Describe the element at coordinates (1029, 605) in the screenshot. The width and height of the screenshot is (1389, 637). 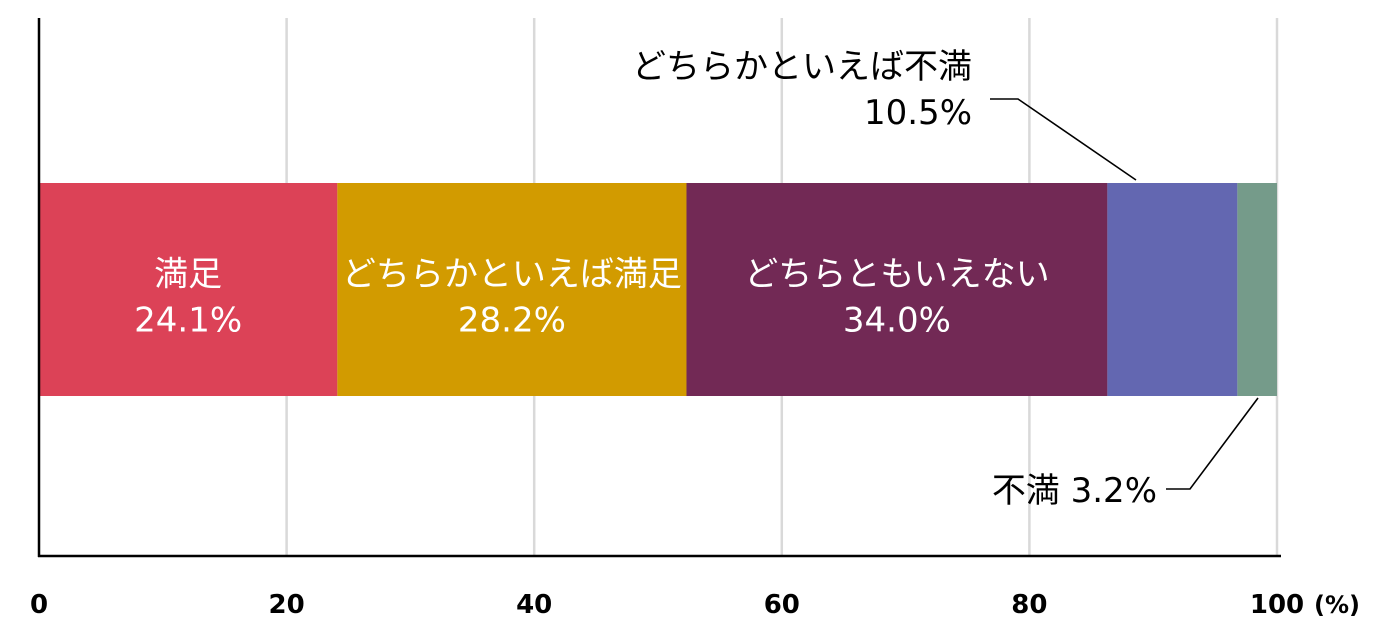
I see `x-tick-label-80: 80` at that location.